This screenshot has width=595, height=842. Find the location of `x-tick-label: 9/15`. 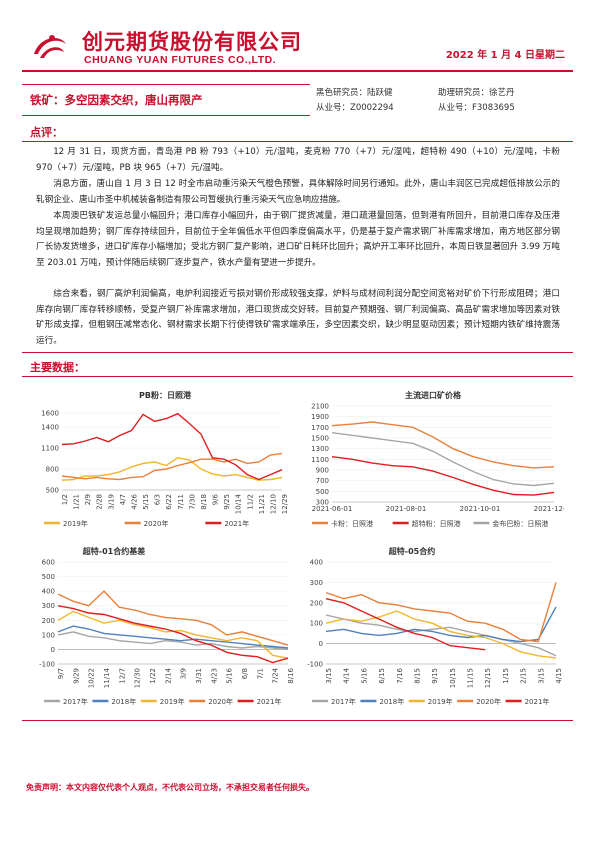

x-tick-label: 9/15 is located at coordinates (435, 676).